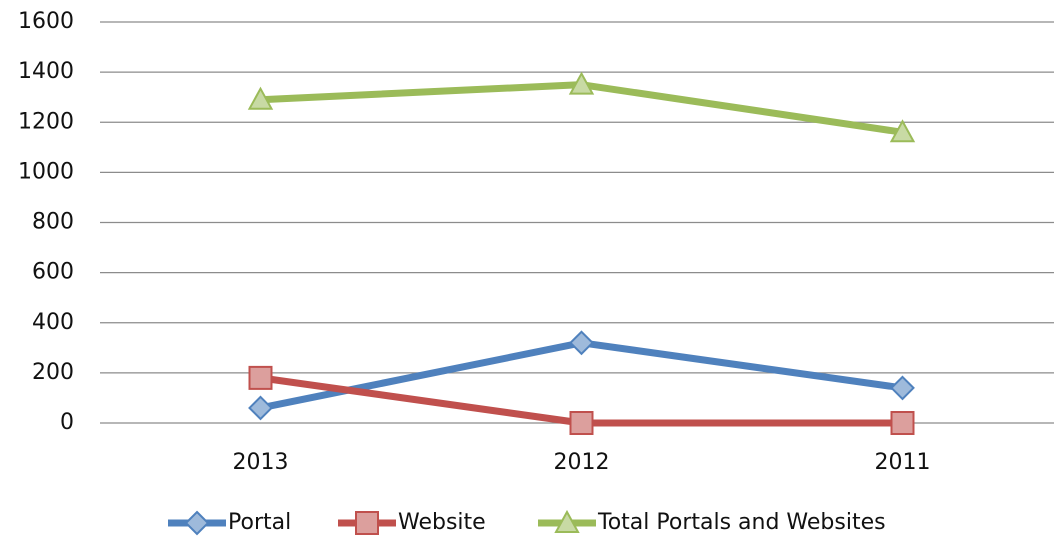  What do you see at coordinates (259, 522) in the screenshot?
I see `legend-label: Portal` at bounding box center [259, 522].